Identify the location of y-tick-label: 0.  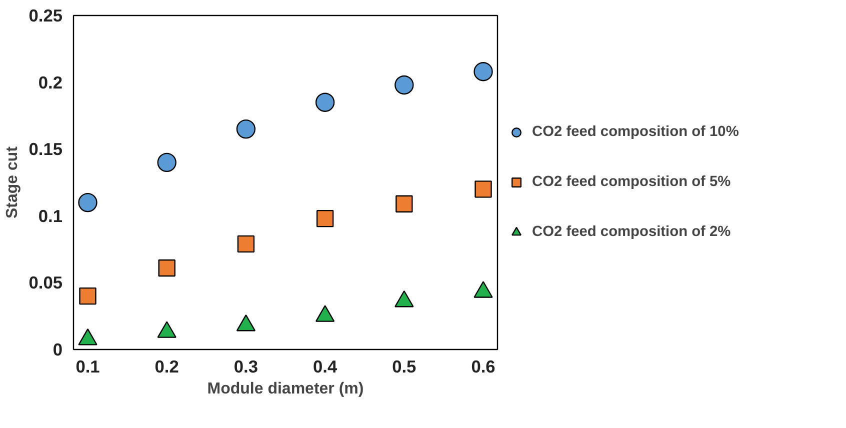
(57, 350).